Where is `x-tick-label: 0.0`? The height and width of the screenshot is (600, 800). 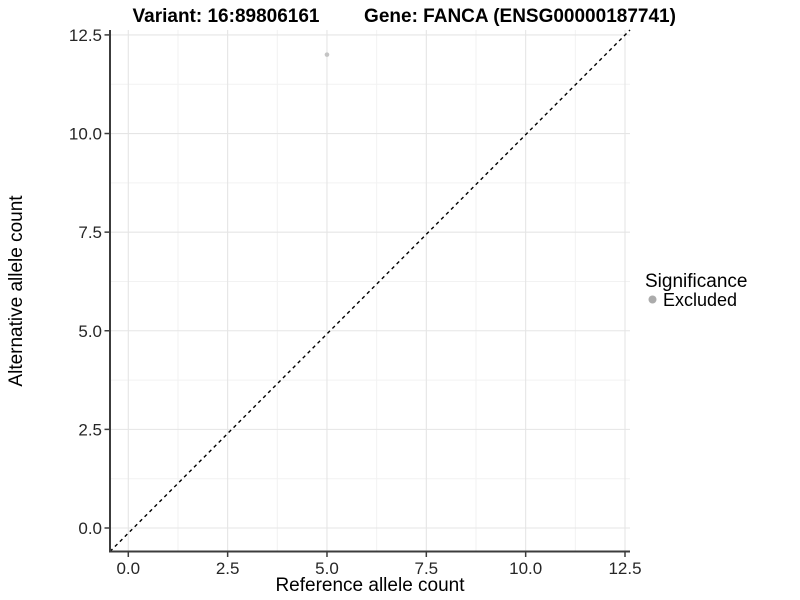 x-tick-label: 0.0 is located at coordinates (128, 568).